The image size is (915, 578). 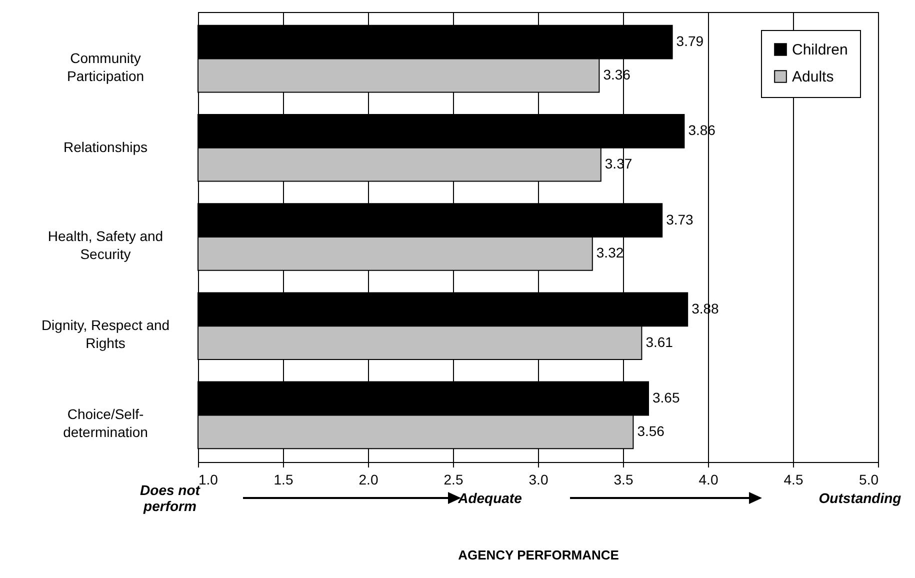 I want to click on x-tick-label: 3.0, so click(x=538, y=480).